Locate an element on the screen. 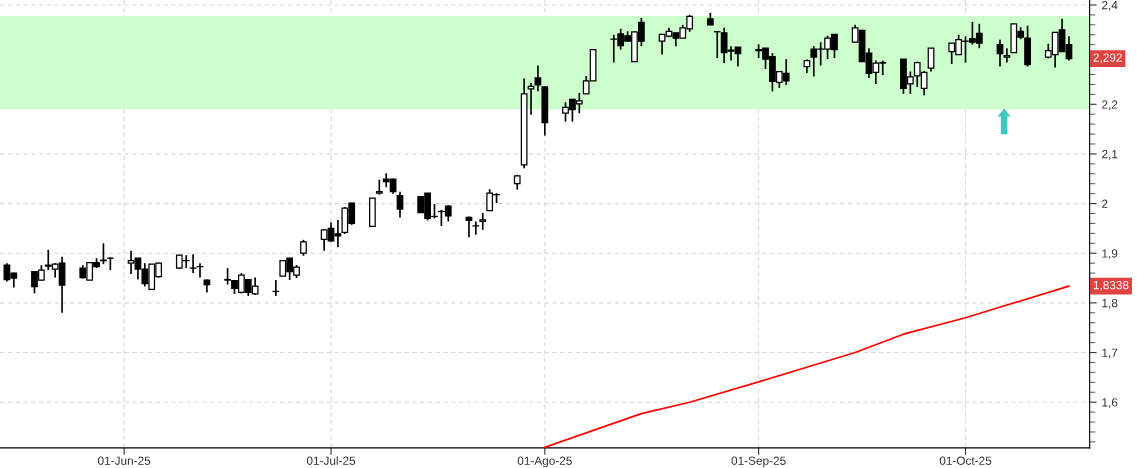 This screenshot has height=468, width=1147. y-tick-label: 1,8 is located at coordinates (1110, 303).